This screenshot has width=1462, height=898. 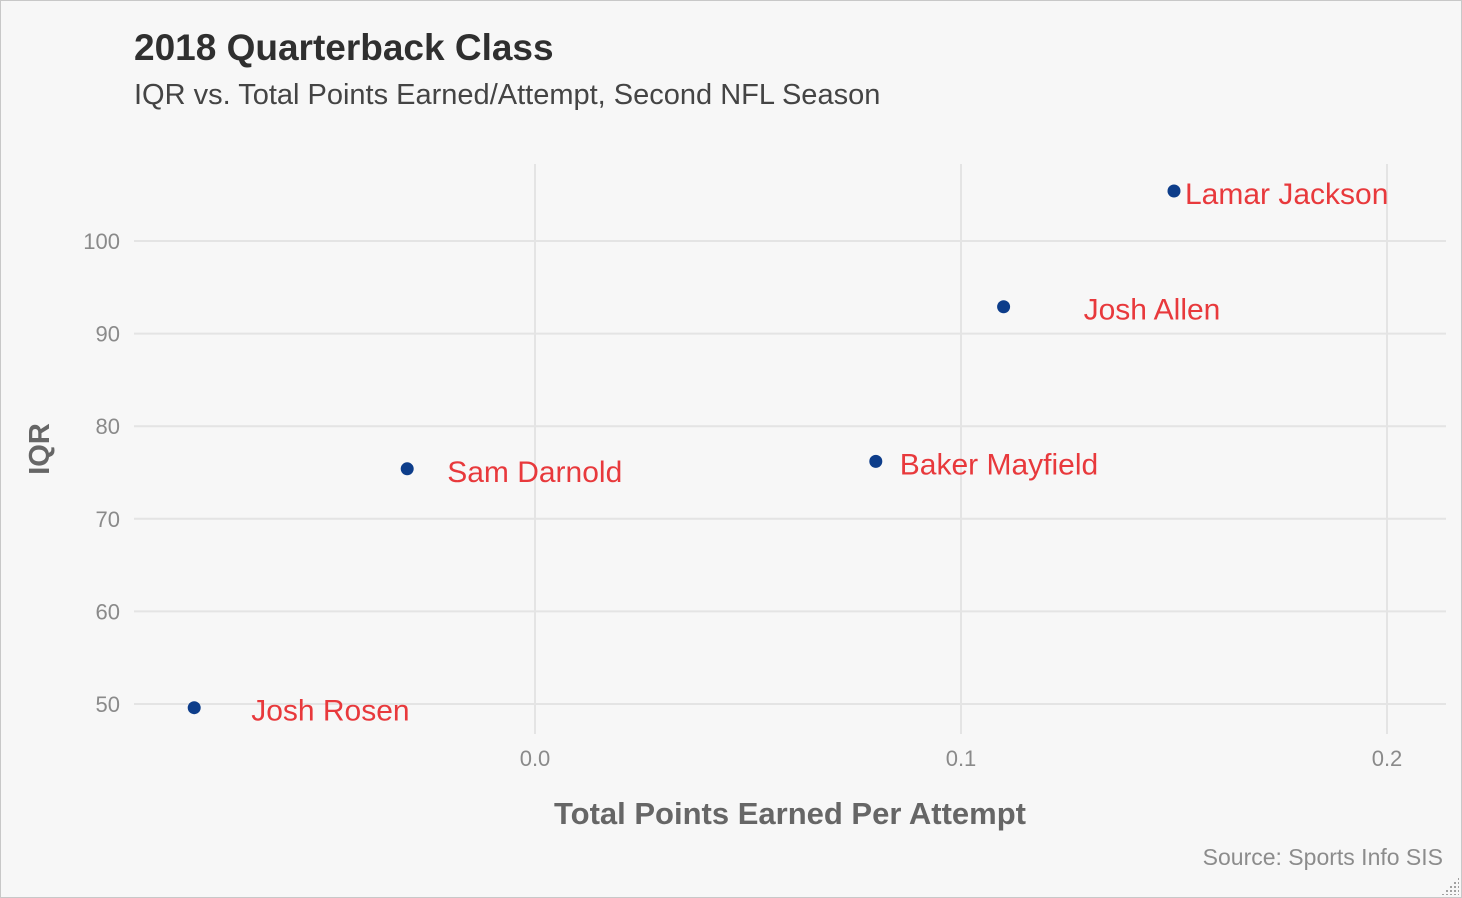 I want to click on x-tick-label: 0.0, so click(x=535, y=758).